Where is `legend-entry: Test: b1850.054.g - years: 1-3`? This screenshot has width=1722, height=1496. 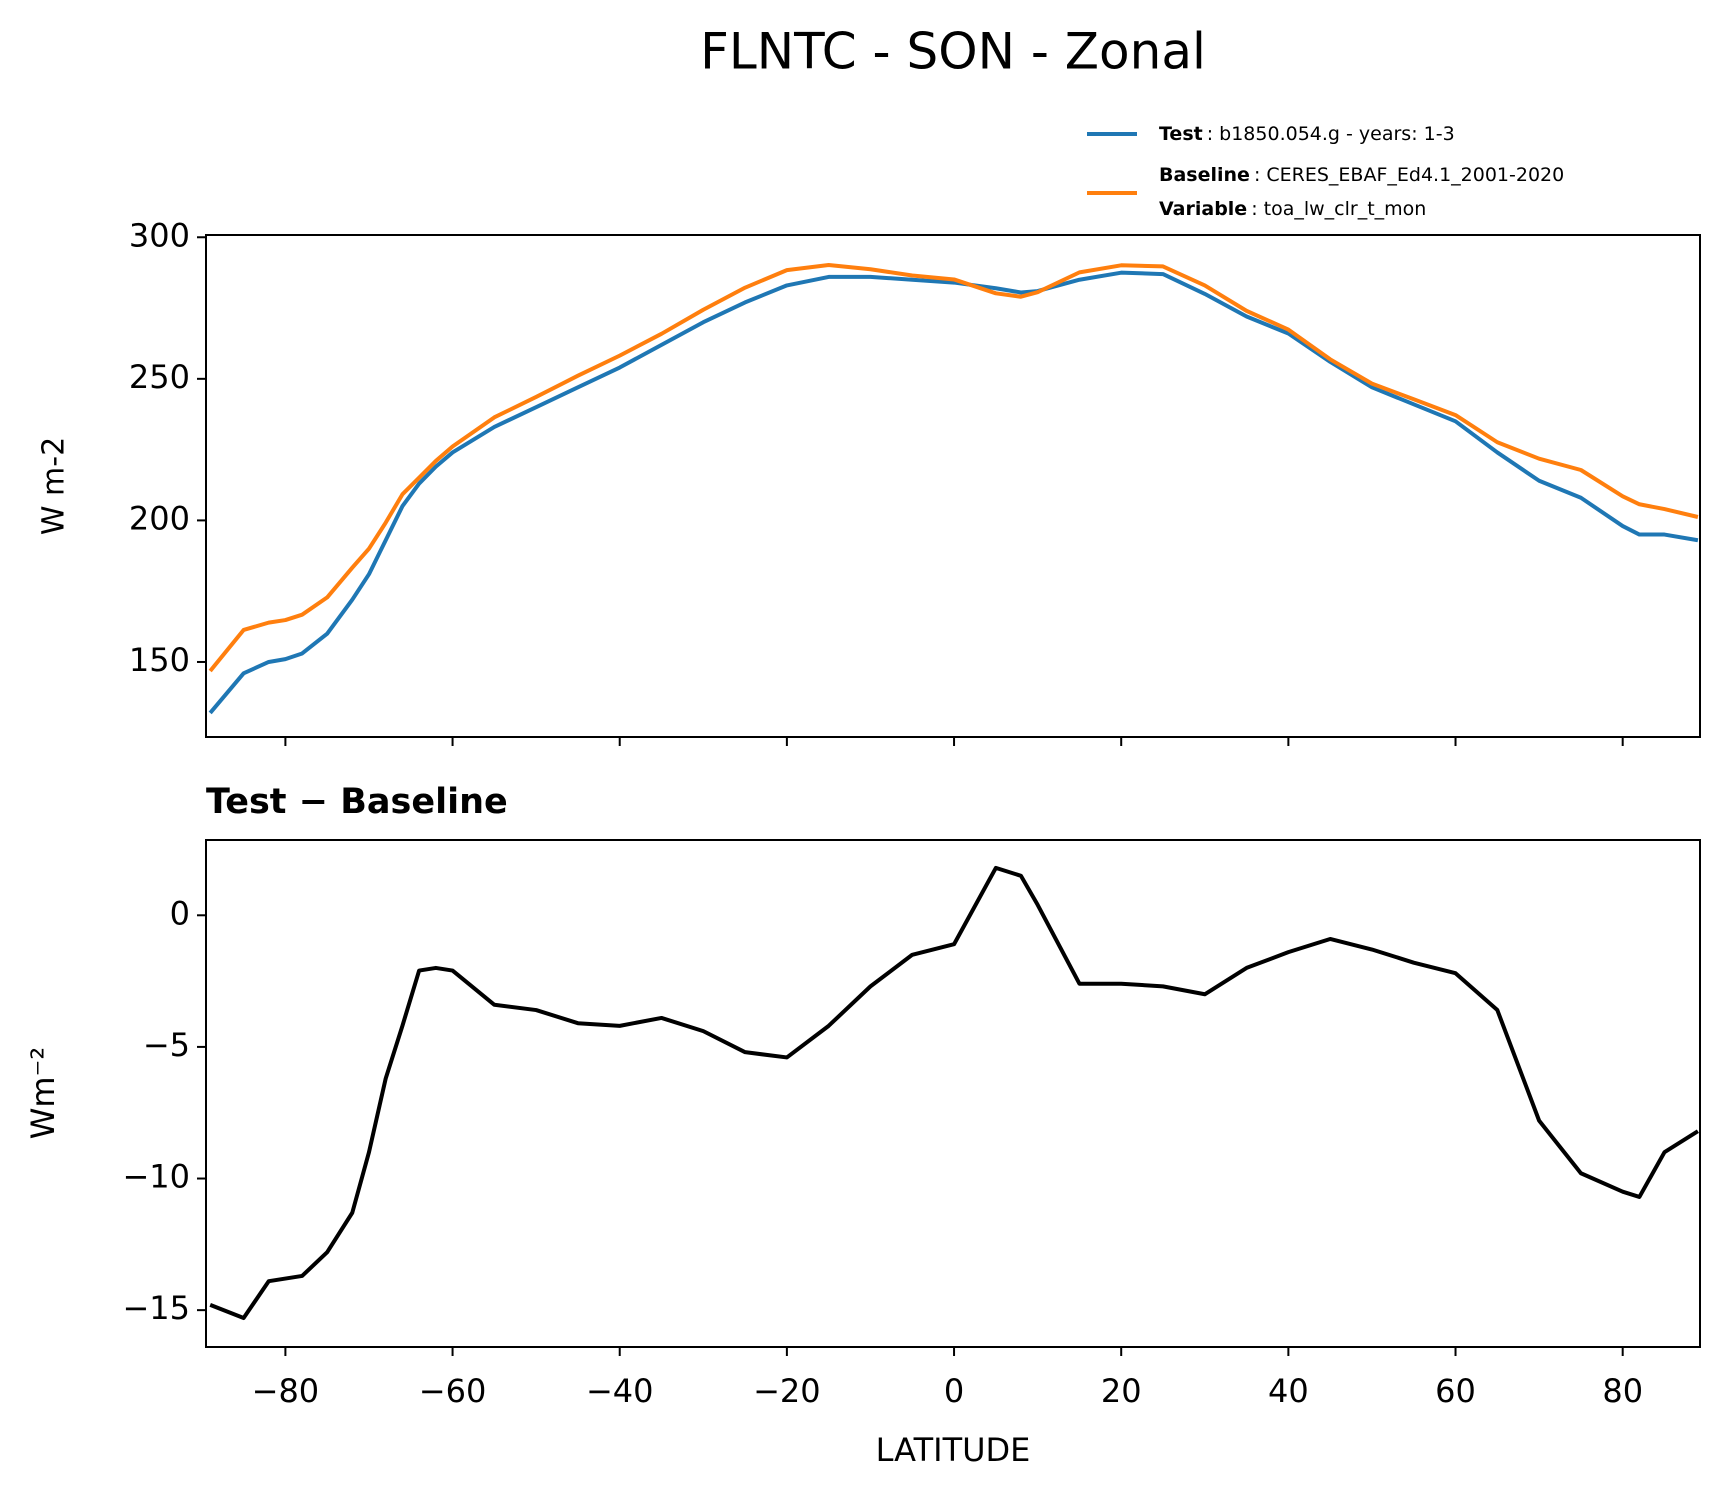 legend-entry: Test: b1850.054.g - years: 1-3 is located at coordinates (1307, 134).